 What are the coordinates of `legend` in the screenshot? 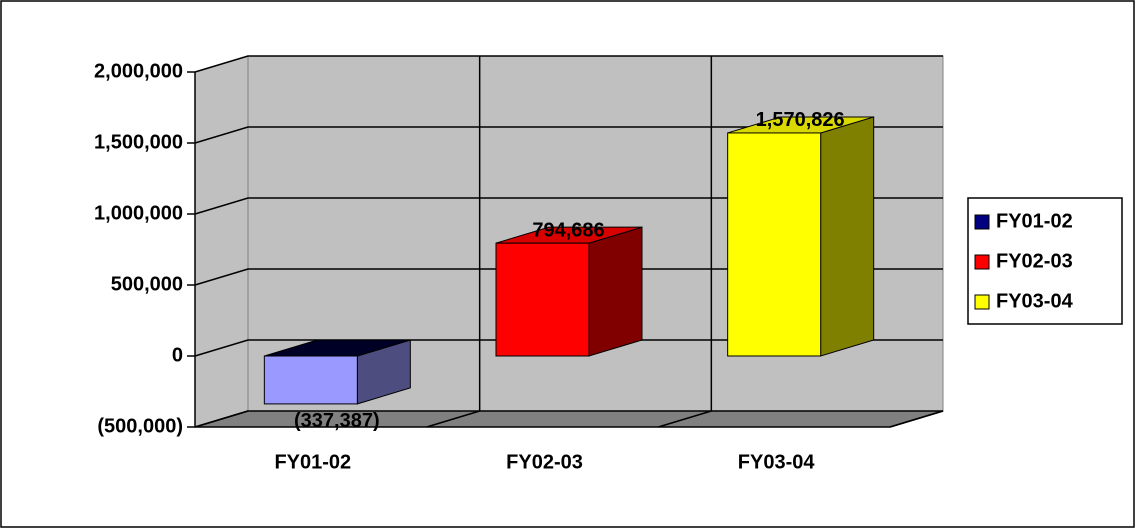 It's located at (1045, 261).